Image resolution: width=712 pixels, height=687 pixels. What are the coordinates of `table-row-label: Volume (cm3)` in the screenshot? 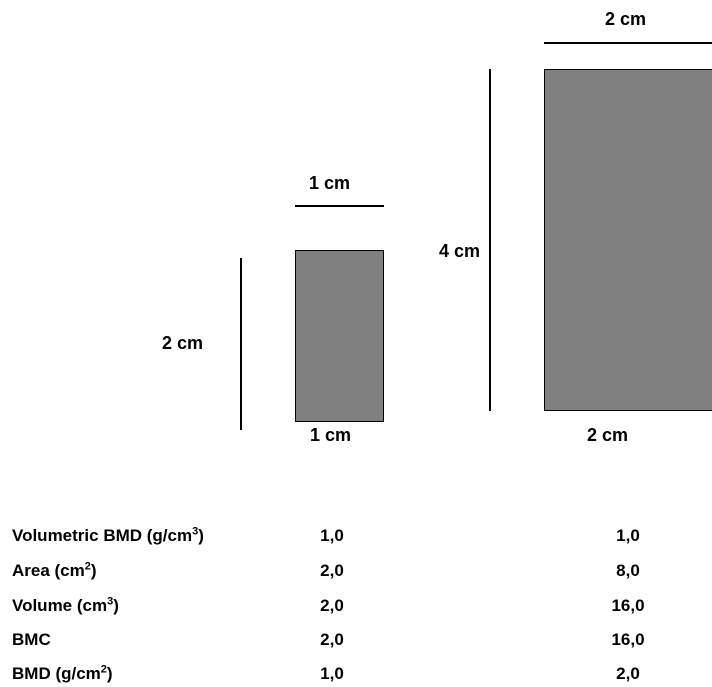 It's located at (65, 606).